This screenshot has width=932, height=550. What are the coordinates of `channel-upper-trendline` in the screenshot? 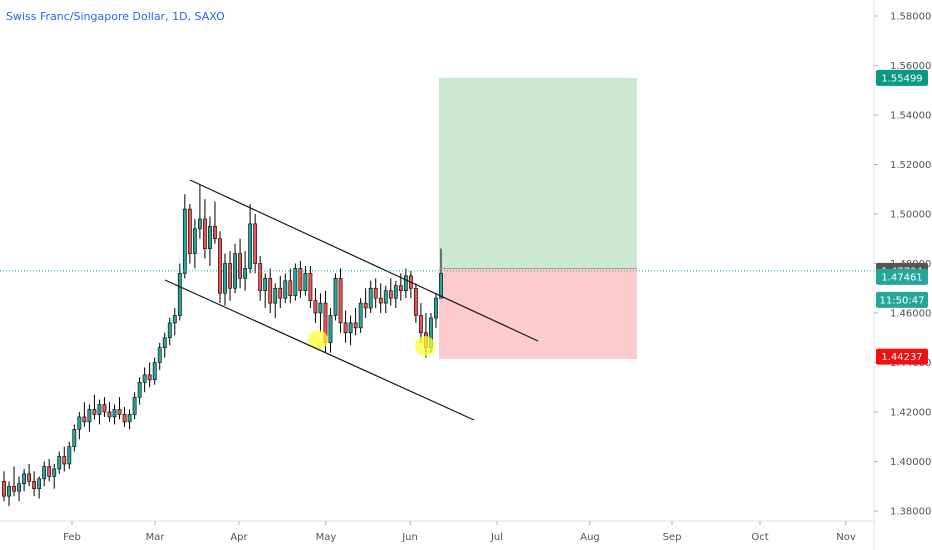 It's located at (364, 260).